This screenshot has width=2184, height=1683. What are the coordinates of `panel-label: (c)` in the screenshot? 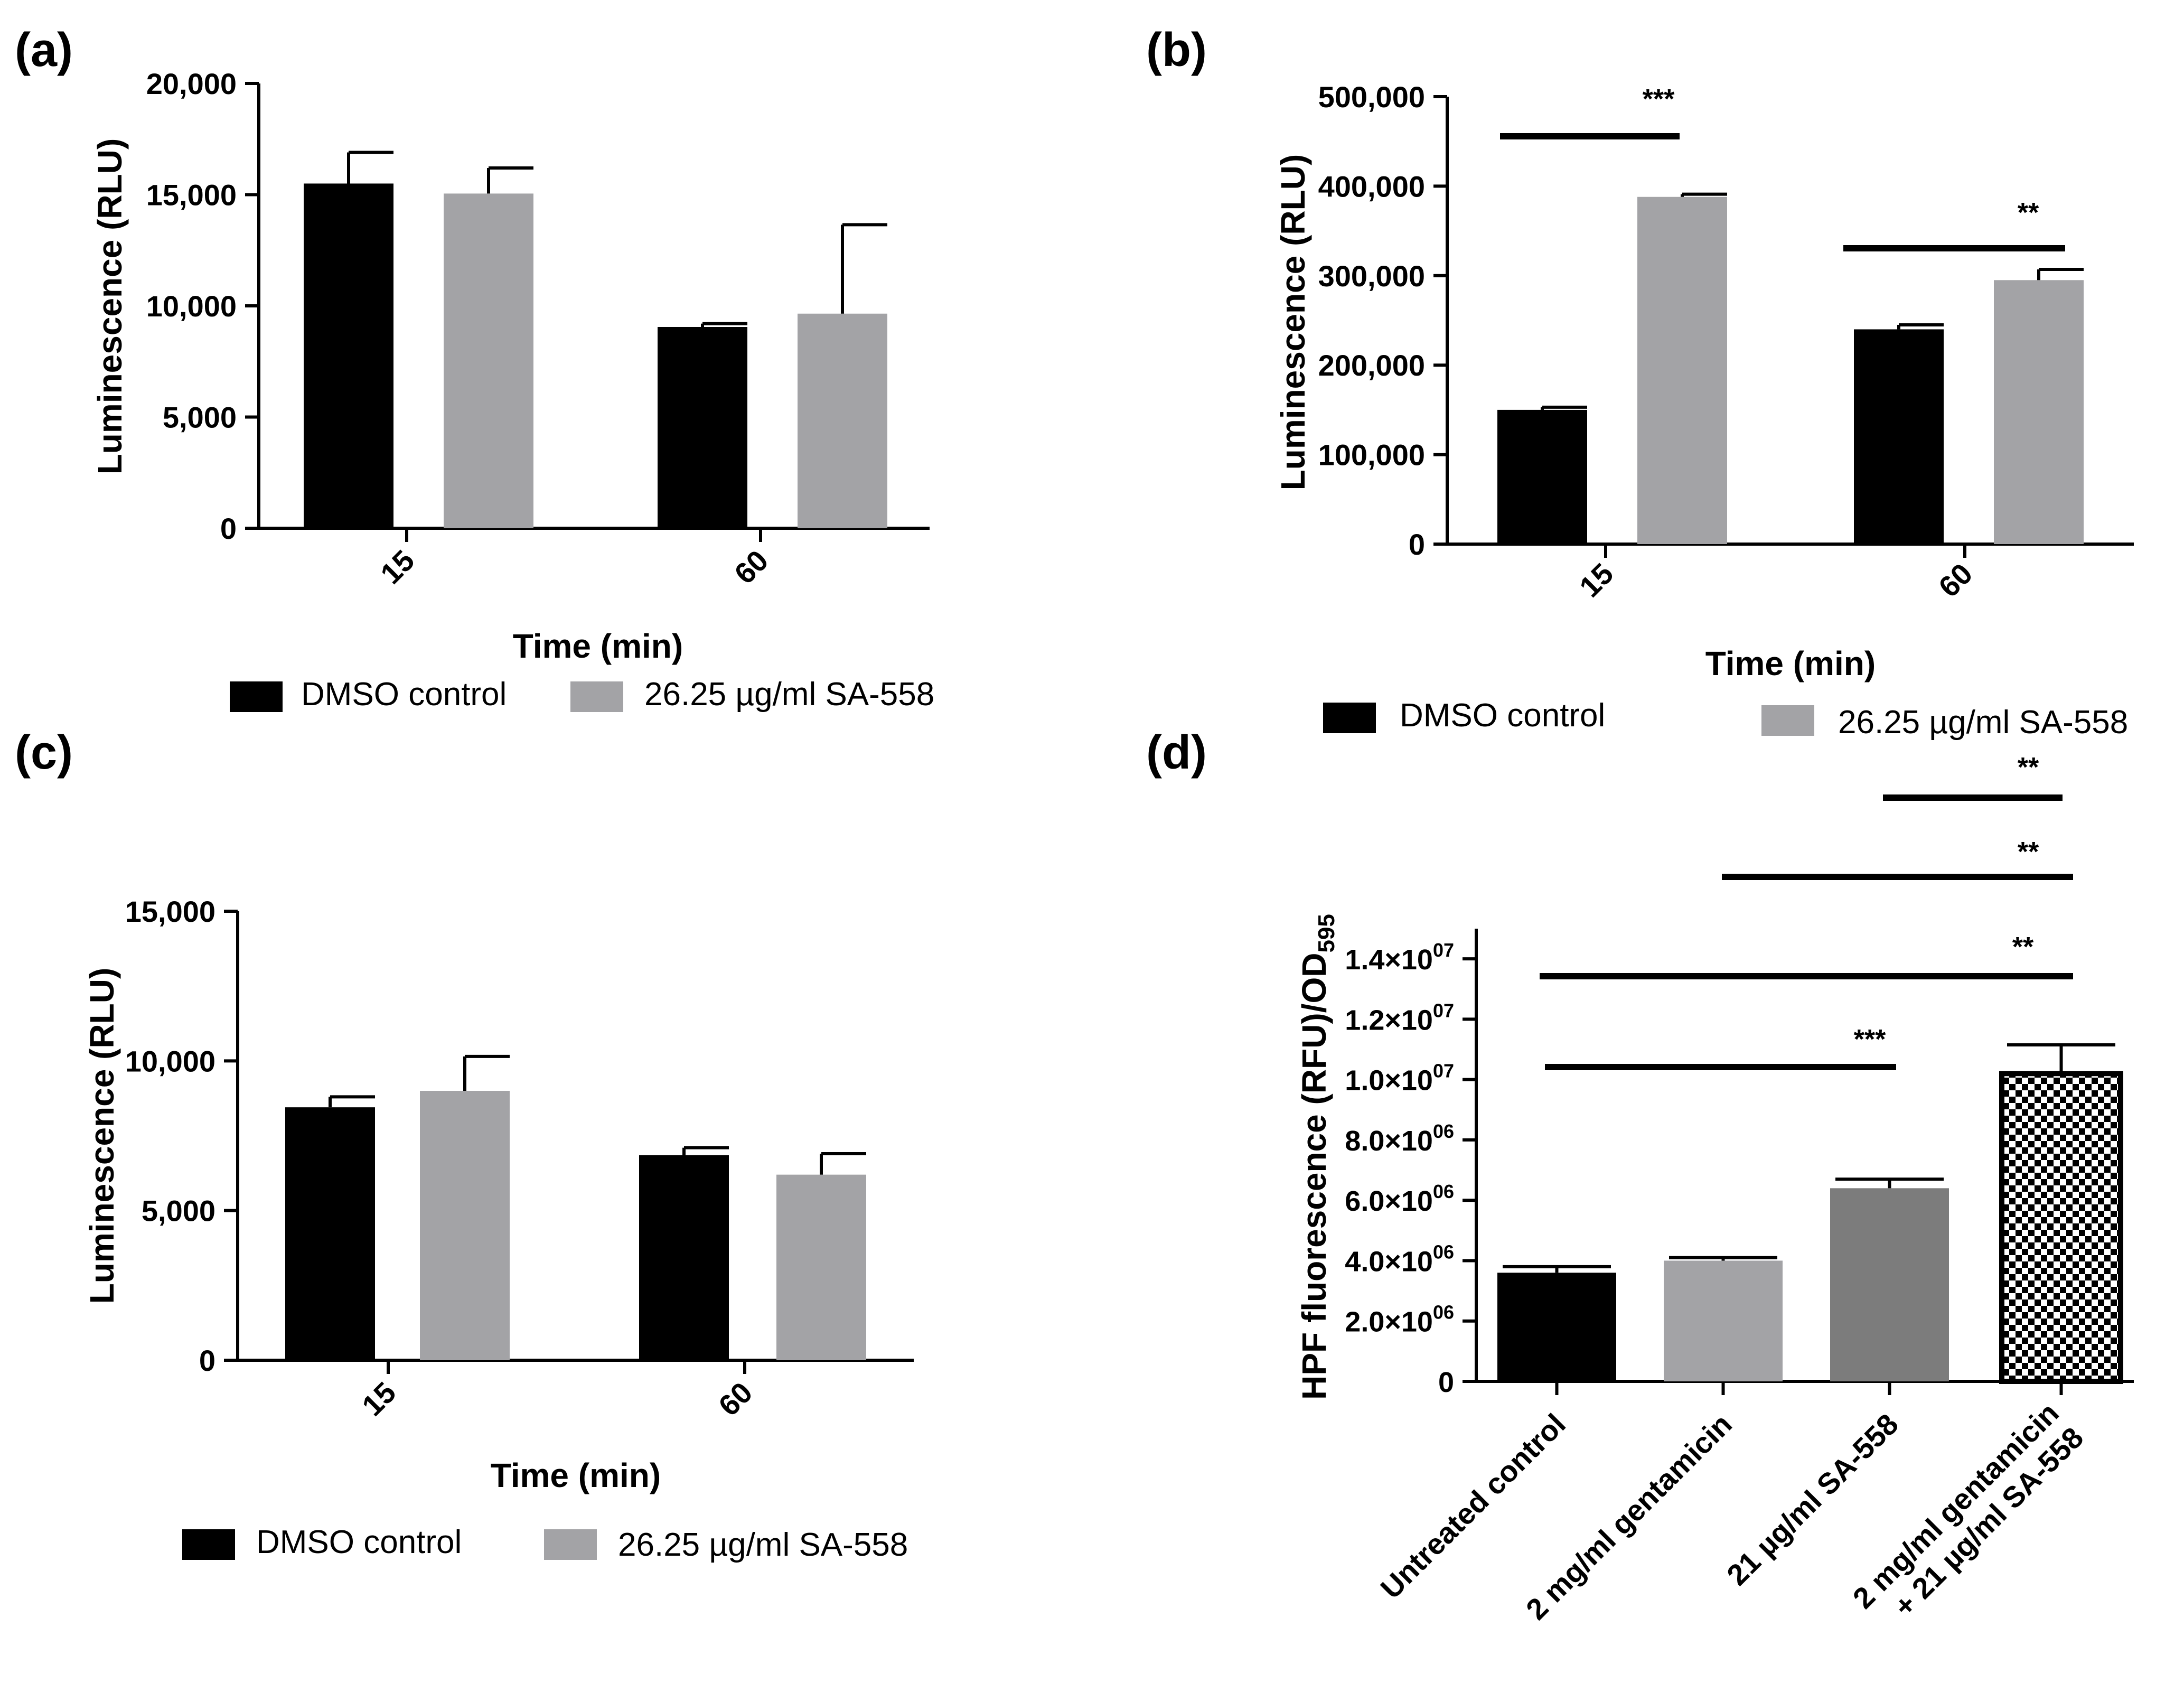 It's located at (44, 752).